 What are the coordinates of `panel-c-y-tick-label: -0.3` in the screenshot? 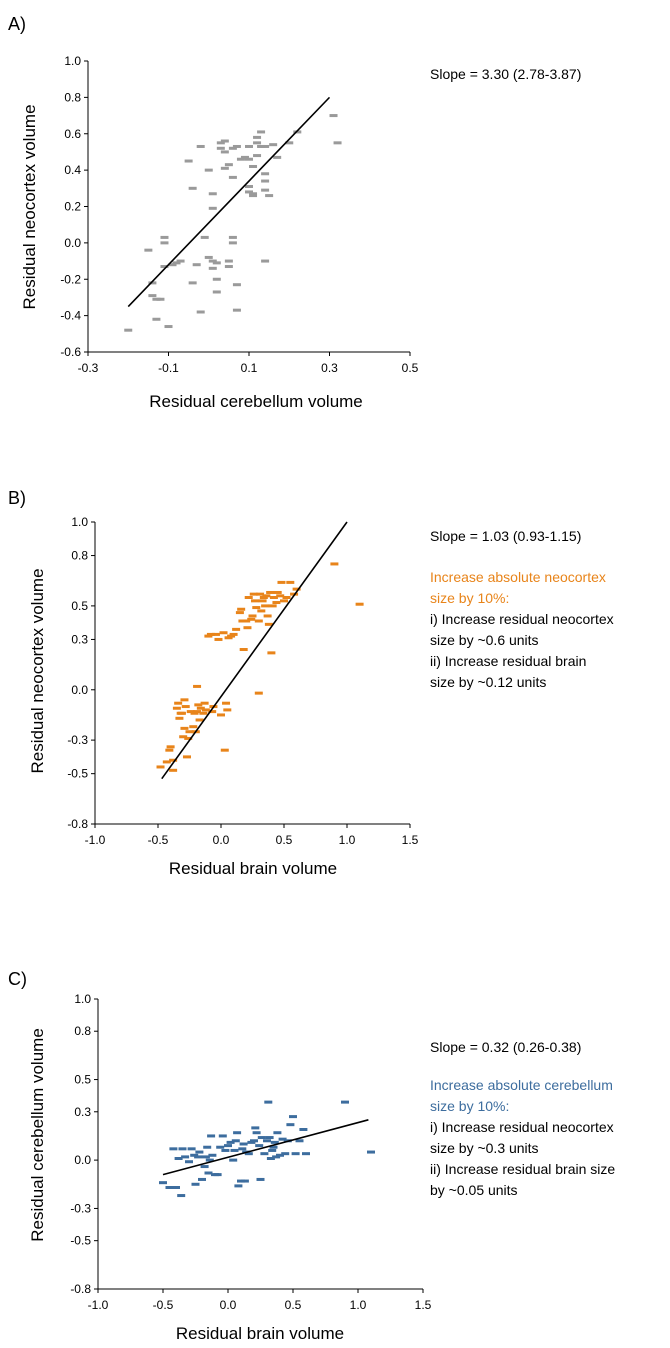 It's located at (80, 1208).